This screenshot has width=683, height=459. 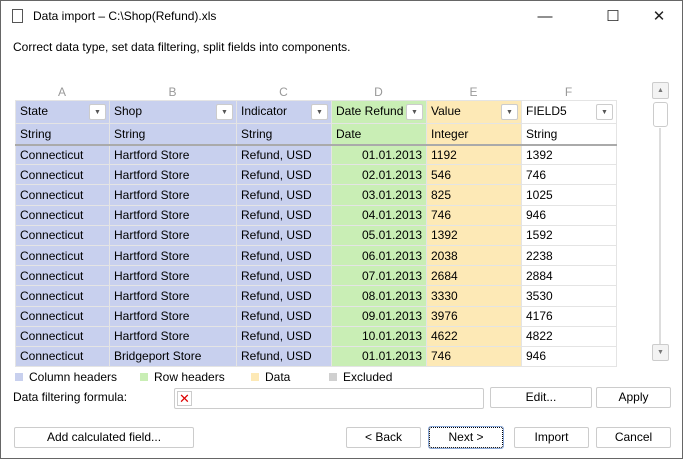 I want to click on legend-label: Excluded, so click(x=368, y=377).